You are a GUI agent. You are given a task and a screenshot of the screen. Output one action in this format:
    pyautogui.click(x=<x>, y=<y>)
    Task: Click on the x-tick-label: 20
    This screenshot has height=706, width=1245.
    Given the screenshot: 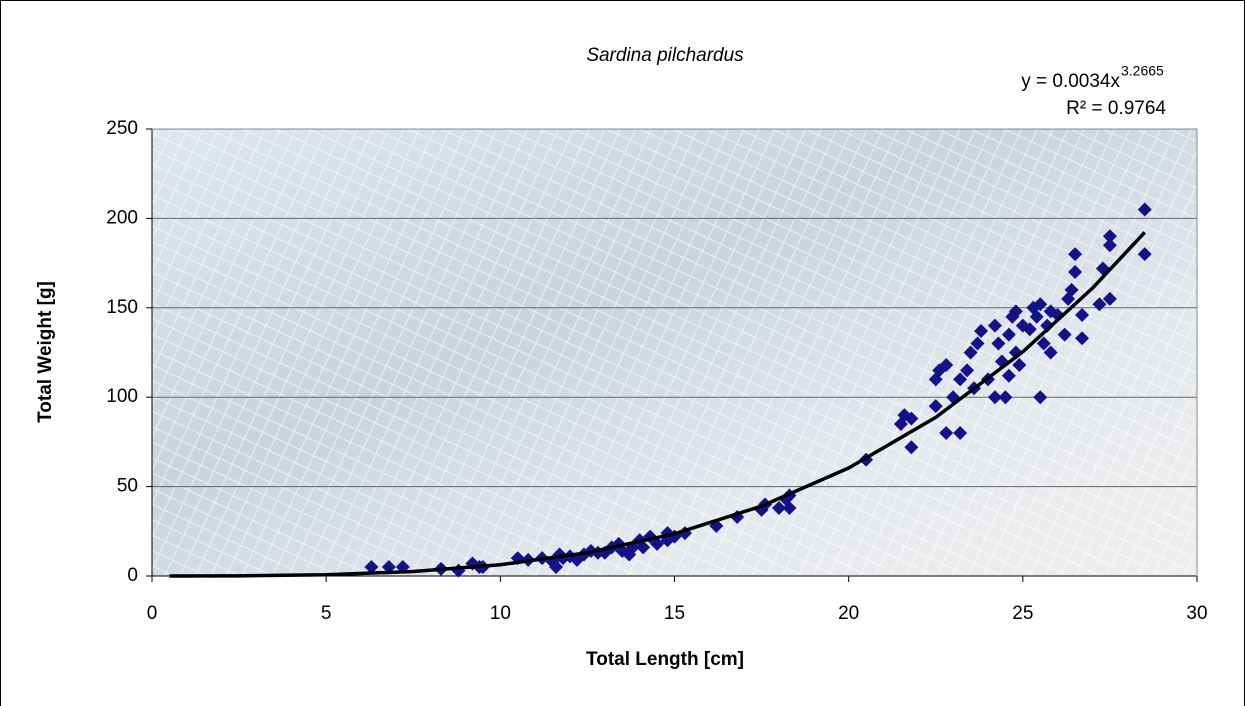 What is the action you would take?
    pyautogui.click(x=848, y=613)
    